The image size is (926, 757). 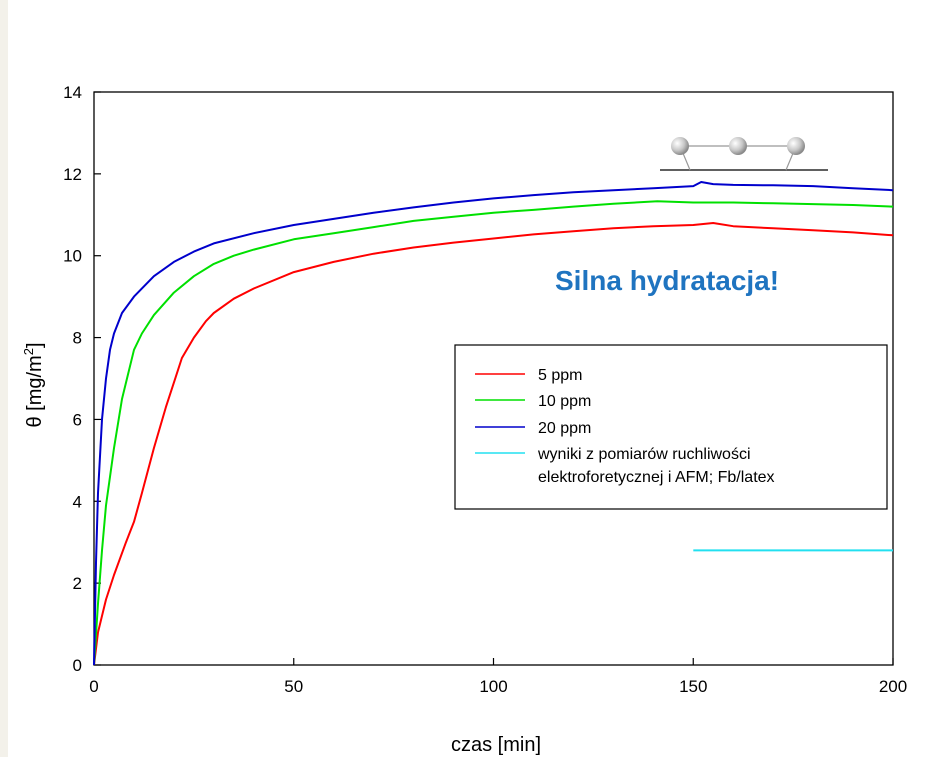 What do you see at coordinates (667, 280) in the screenshot?
I see `annotation-text: Silna hydratacja!` at bounding box center [667, 280].